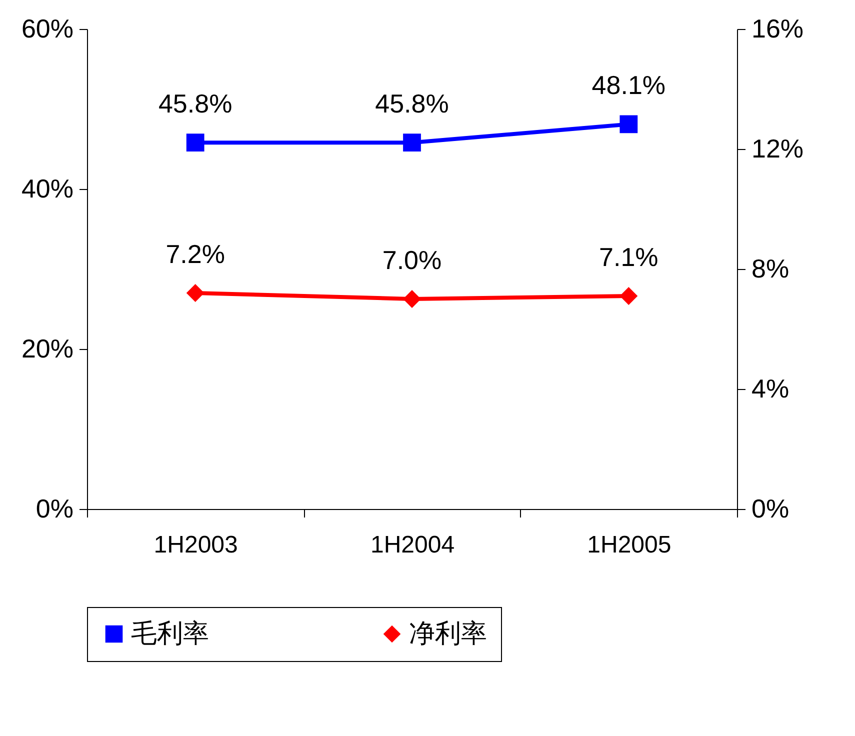  Describe the element at coordinates (47, 349) in the screenshot. I see `y-tick-label: 20%` at that location.